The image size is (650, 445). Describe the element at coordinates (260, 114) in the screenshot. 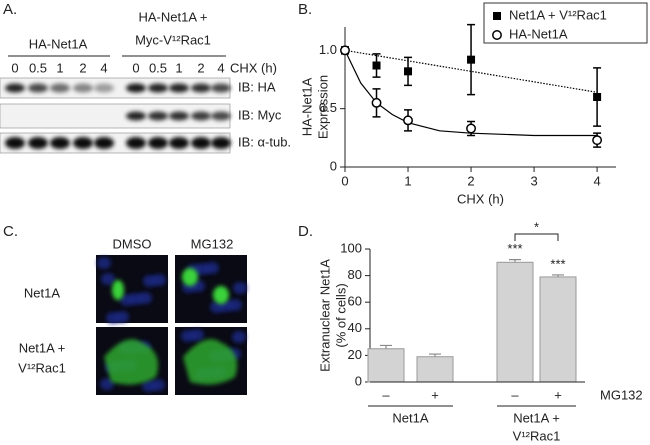

I see `row-label: IB: Myc` at that location.